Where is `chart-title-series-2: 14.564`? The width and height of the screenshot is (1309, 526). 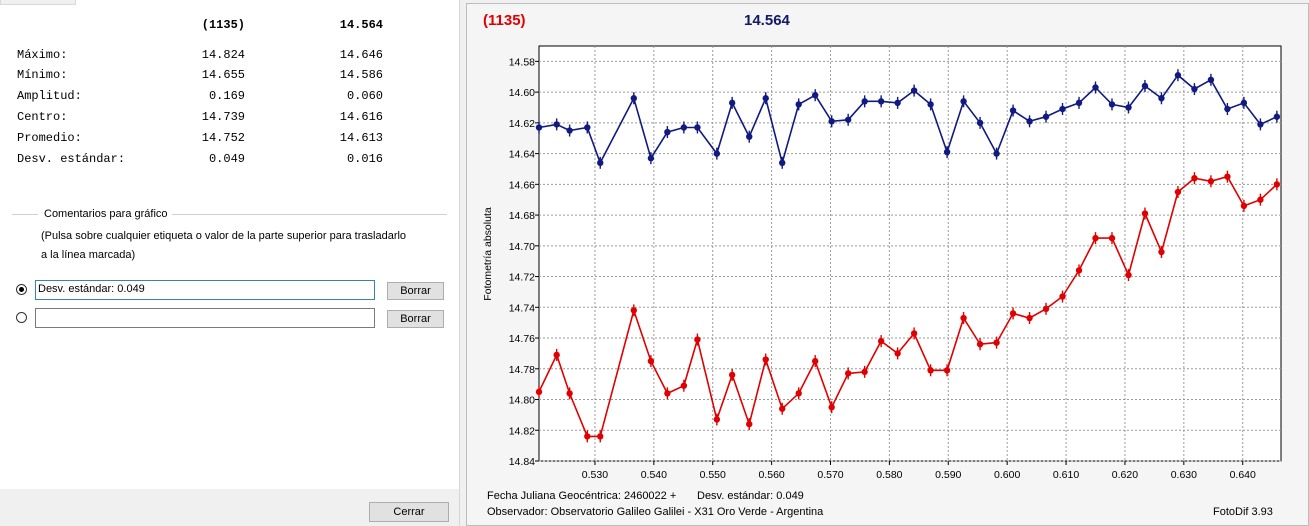 chart-title-series-2: 14.564 is located at coordinates (767, 20).